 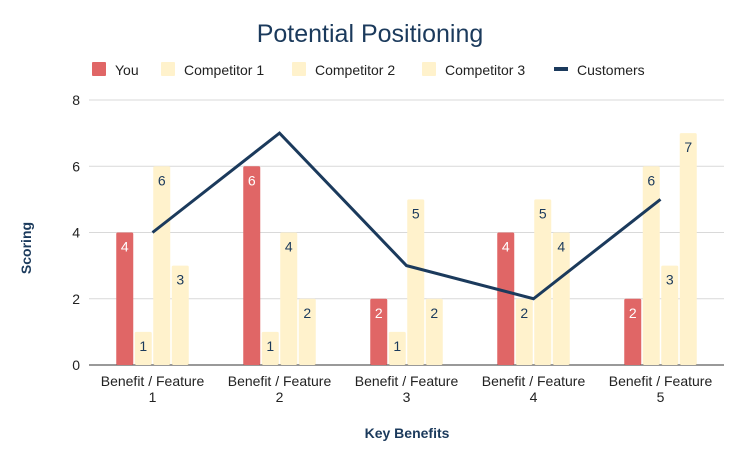 What do you see at coordinates (370, 34) in the screenshot?
I see `chart-title: Potential Positioning` at bounding box center [370, 34].